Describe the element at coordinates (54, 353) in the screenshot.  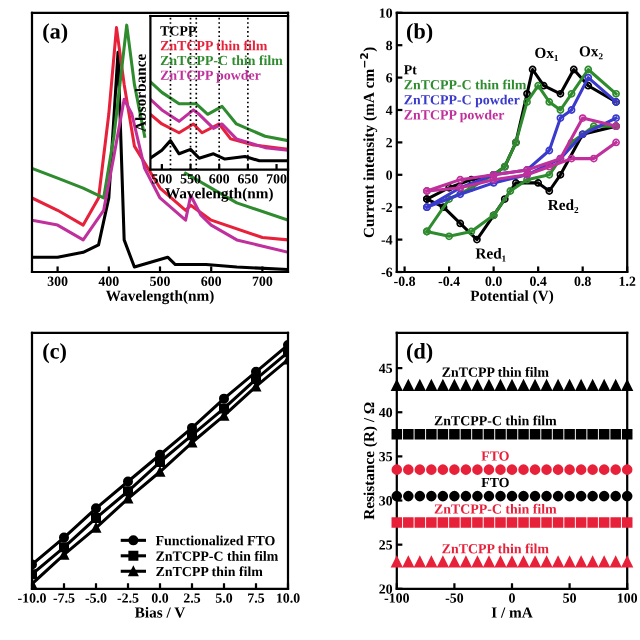
I see `annotation: (c)` at that location.